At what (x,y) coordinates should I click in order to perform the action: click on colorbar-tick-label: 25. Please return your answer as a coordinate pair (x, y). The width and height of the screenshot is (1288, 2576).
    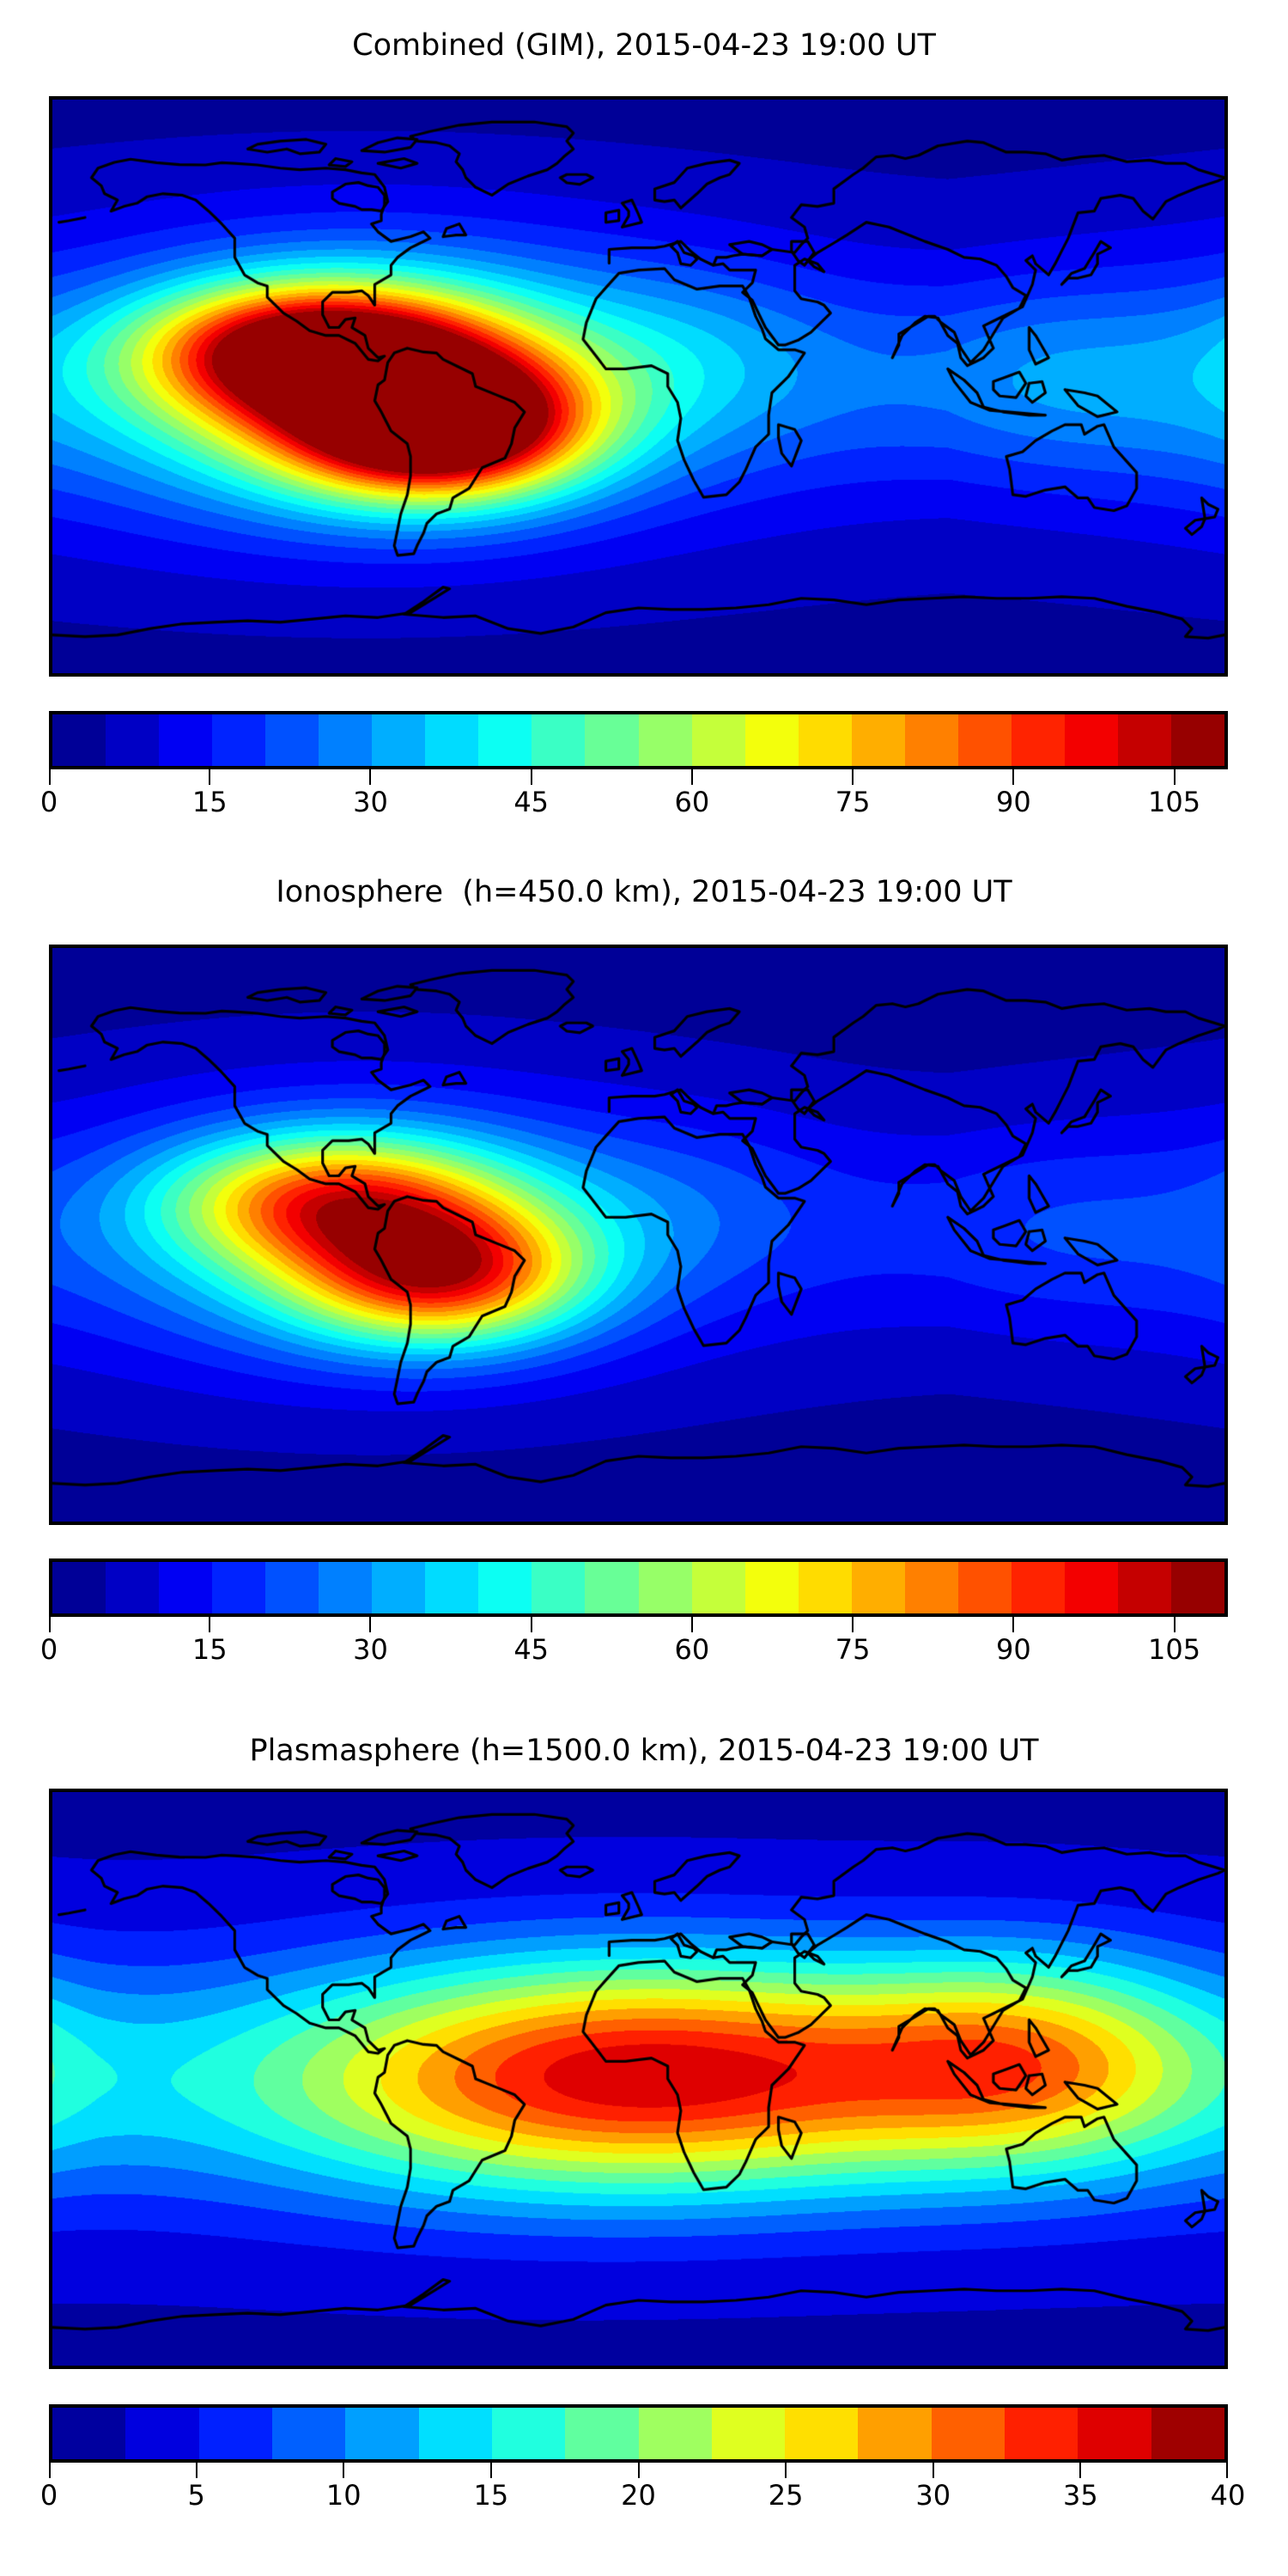
    Looking at the image, I should click on (786, 2495).